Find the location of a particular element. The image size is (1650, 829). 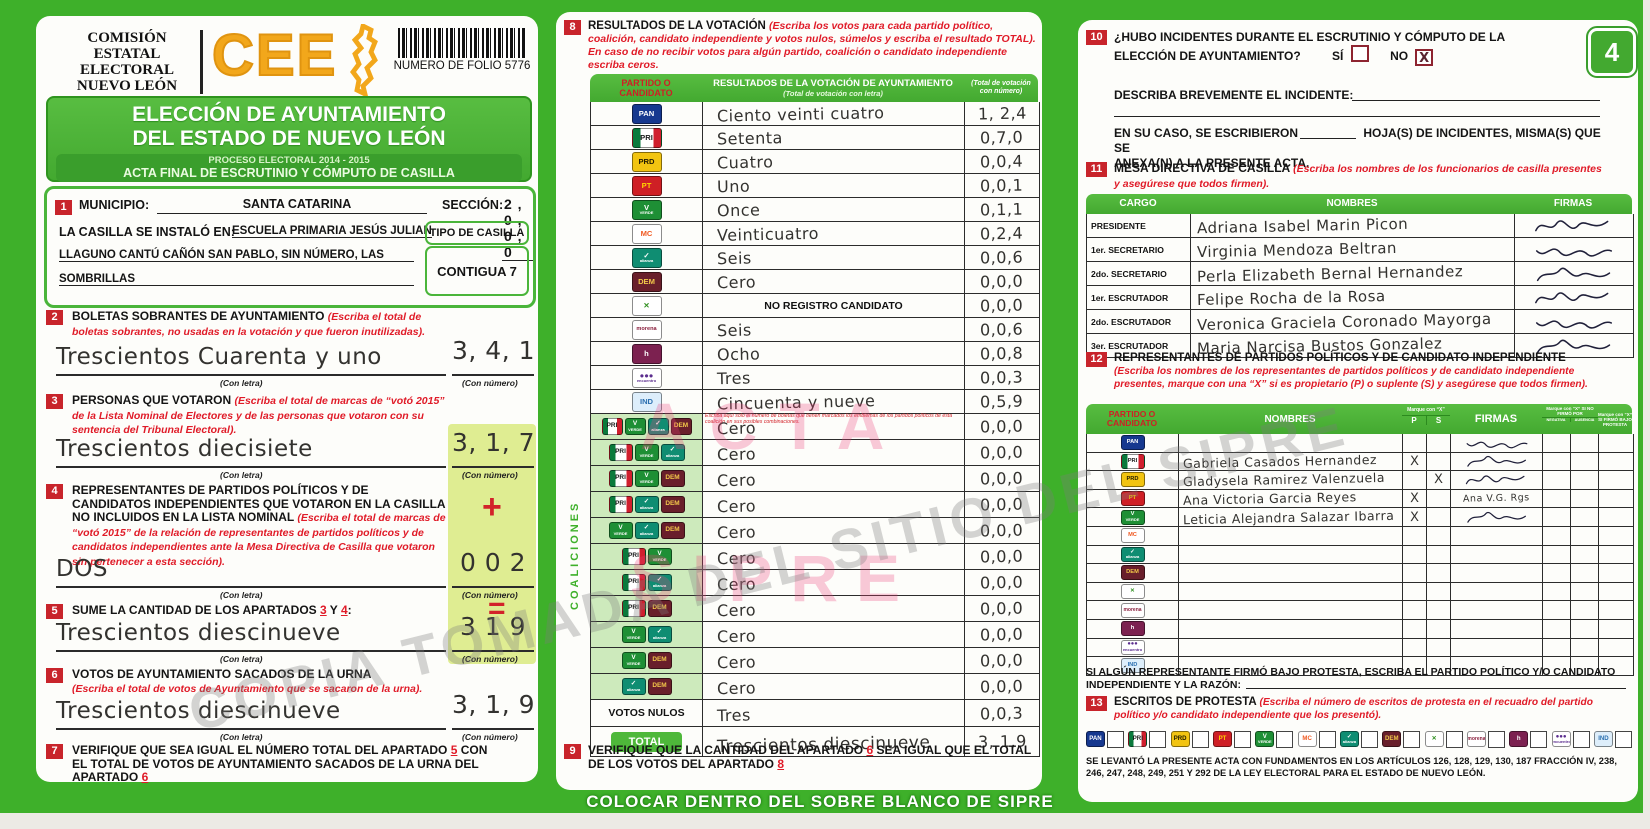

votes-number-cell: 1, 2,4 is located at coordinates (1002, 113).